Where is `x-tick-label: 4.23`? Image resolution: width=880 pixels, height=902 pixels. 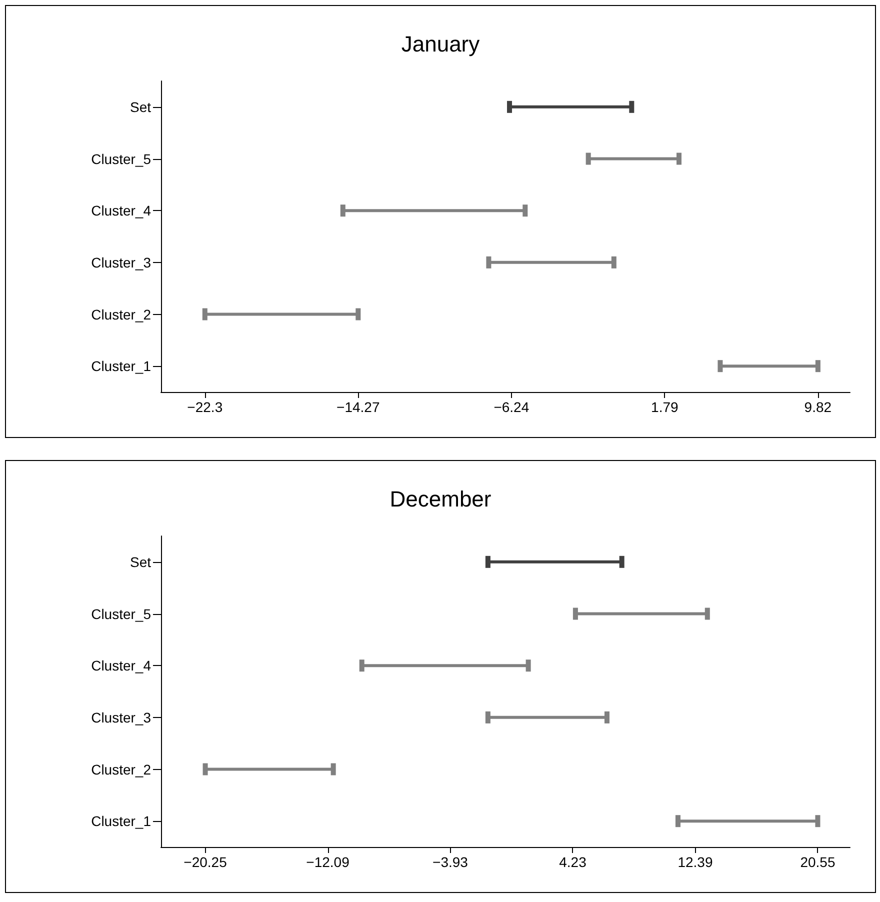
x-tick-label: 4.23 is located at coordinates (573, 862).